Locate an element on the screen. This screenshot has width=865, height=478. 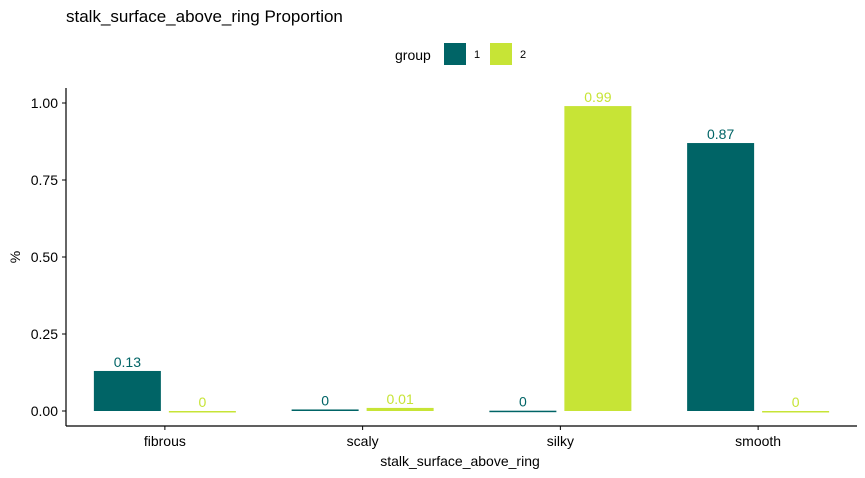
x-tick-label: silky is located at coordinates (560, 441).